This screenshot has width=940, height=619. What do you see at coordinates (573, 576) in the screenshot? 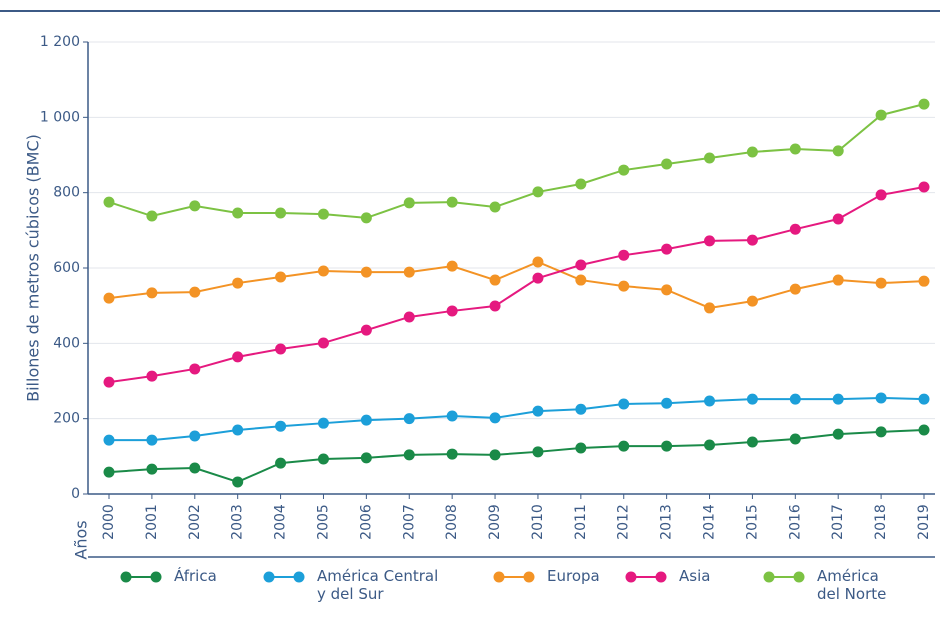
I see `legend-label: Europa` at bounding box center [573, 576].